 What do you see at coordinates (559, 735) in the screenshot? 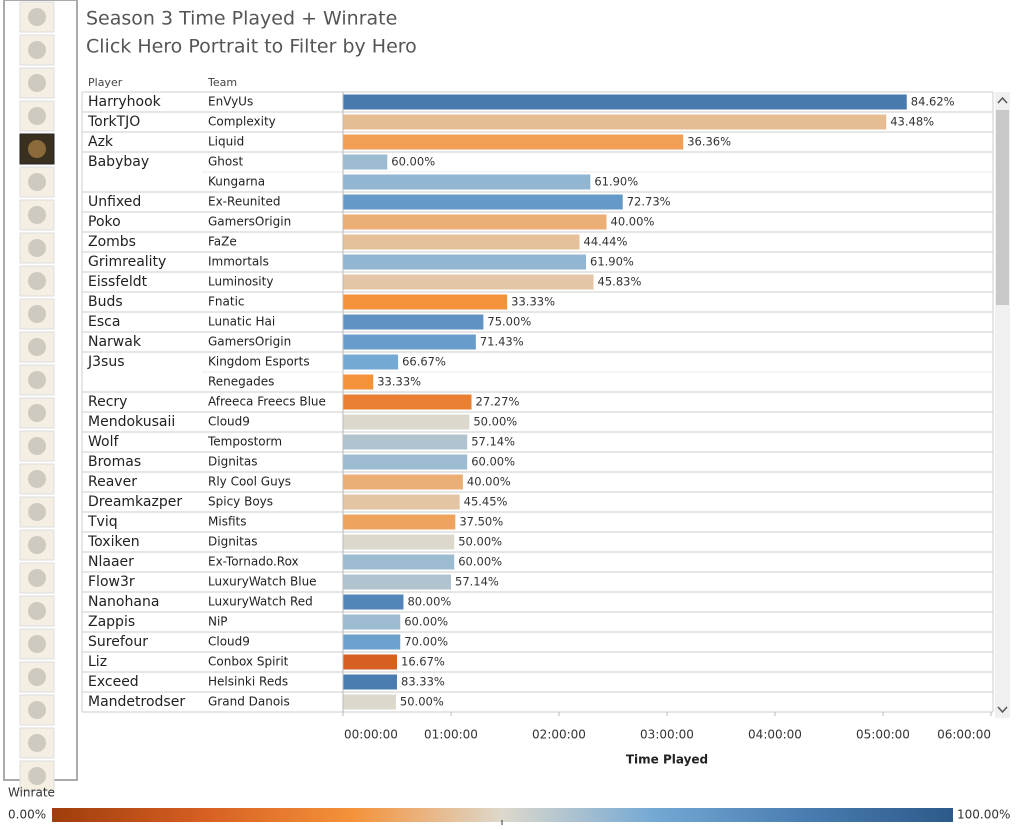
I see `x-tick-label: 02:00:00` at bounding box center [559, 735].